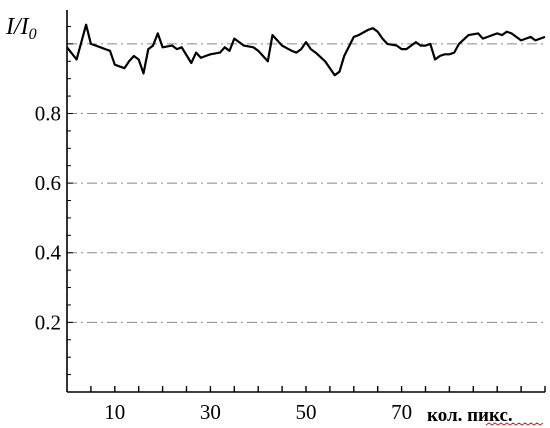  I want to click on series, so click(306, 50).